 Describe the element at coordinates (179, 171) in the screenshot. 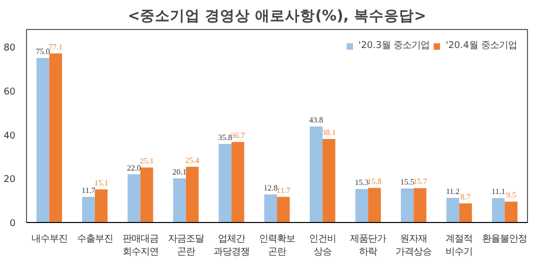

I see `data-label: 20.1` at that location.